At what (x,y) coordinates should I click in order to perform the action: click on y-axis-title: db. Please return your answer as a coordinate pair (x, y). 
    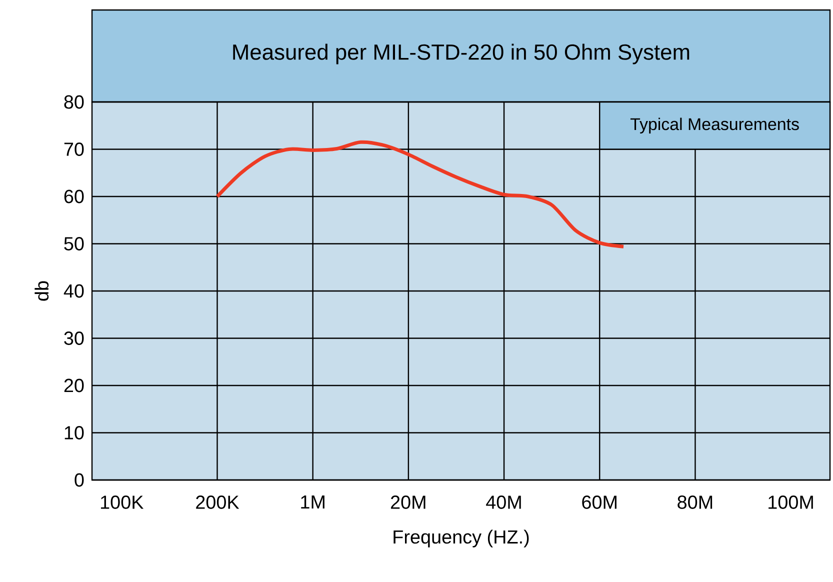
    Looking at the image, I should click on (41, 291).